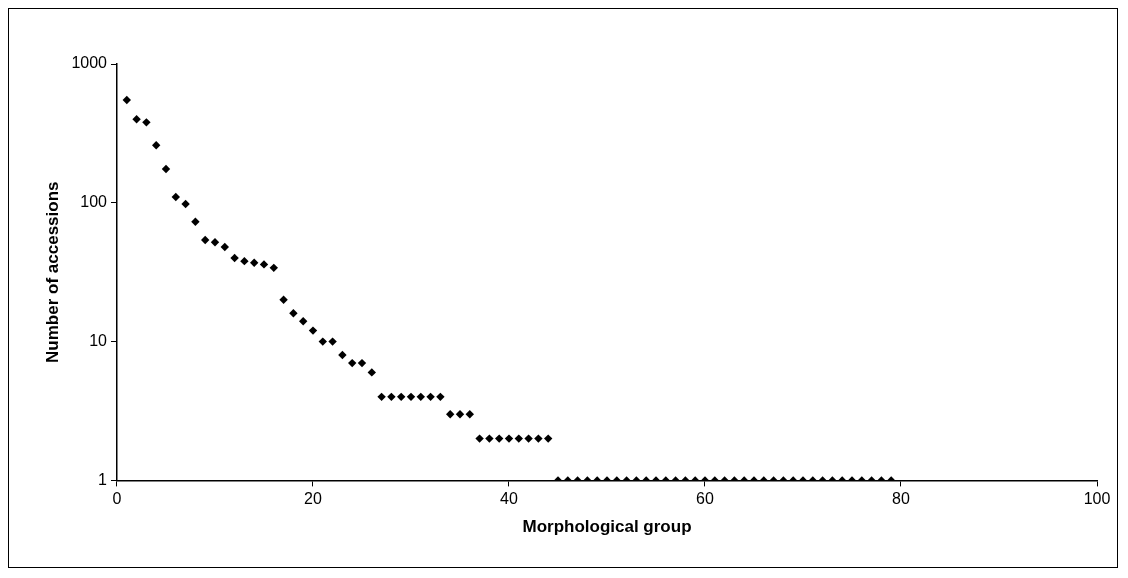 The image size is (1128, 578). What do you see at coordinates (117, 499) in the screenshot?
I see `x-tick-label: 0` at bounding box center [117, 499].